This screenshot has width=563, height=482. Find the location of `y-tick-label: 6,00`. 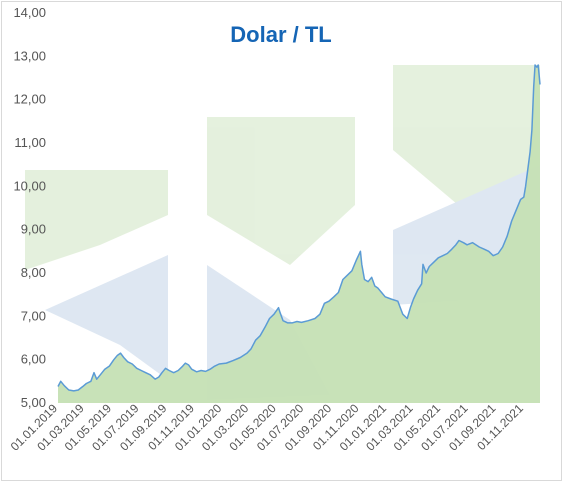

y-tick-label: 6,00 is located at coordinates (33, 359).